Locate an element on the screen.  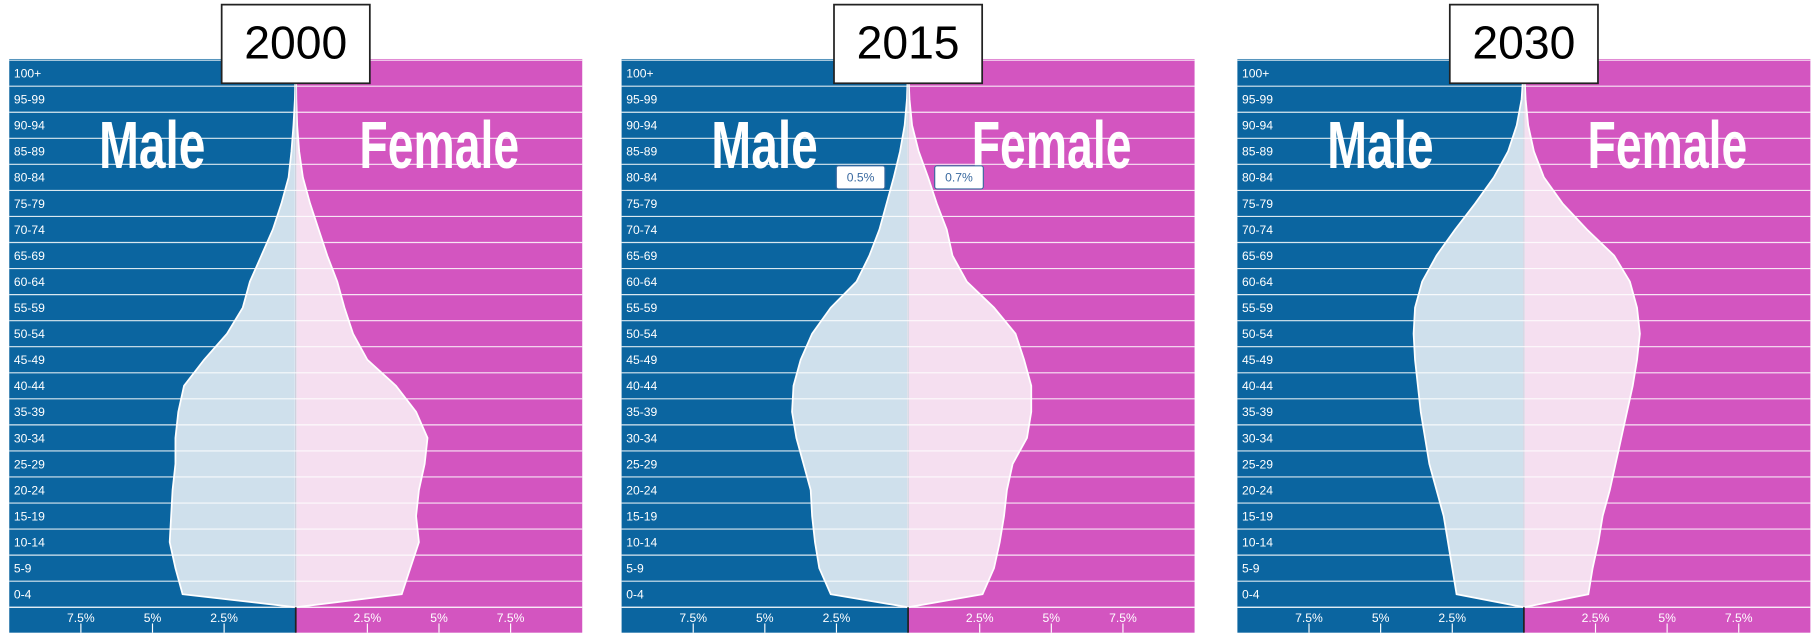
tooltip-label: 0.7% is located at coordinates (959, 178).